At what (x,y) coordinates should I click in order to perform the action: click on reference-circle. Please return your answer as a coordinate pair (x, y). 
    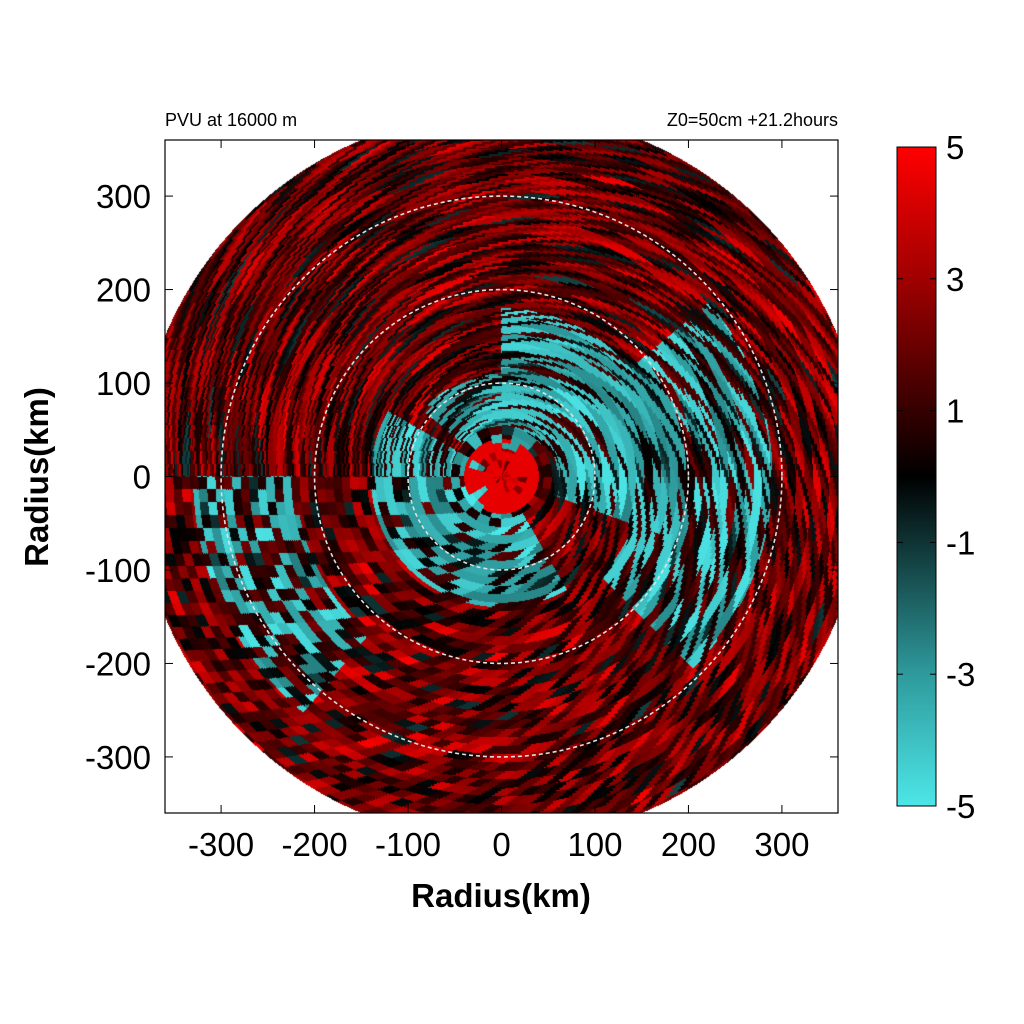
    Looking at the image, I should click on (501, 476).